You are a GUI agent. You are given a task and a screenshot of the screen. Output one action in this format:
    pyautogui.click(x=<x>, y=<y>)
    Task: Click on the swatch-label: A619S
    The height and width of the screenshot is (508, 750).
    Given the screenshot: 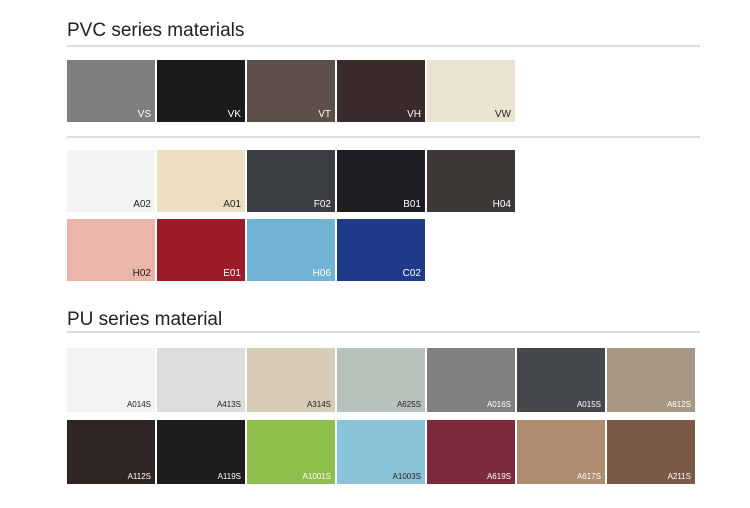 What is the action you would take?
    pyautogui.click(x=499, y=476)
    